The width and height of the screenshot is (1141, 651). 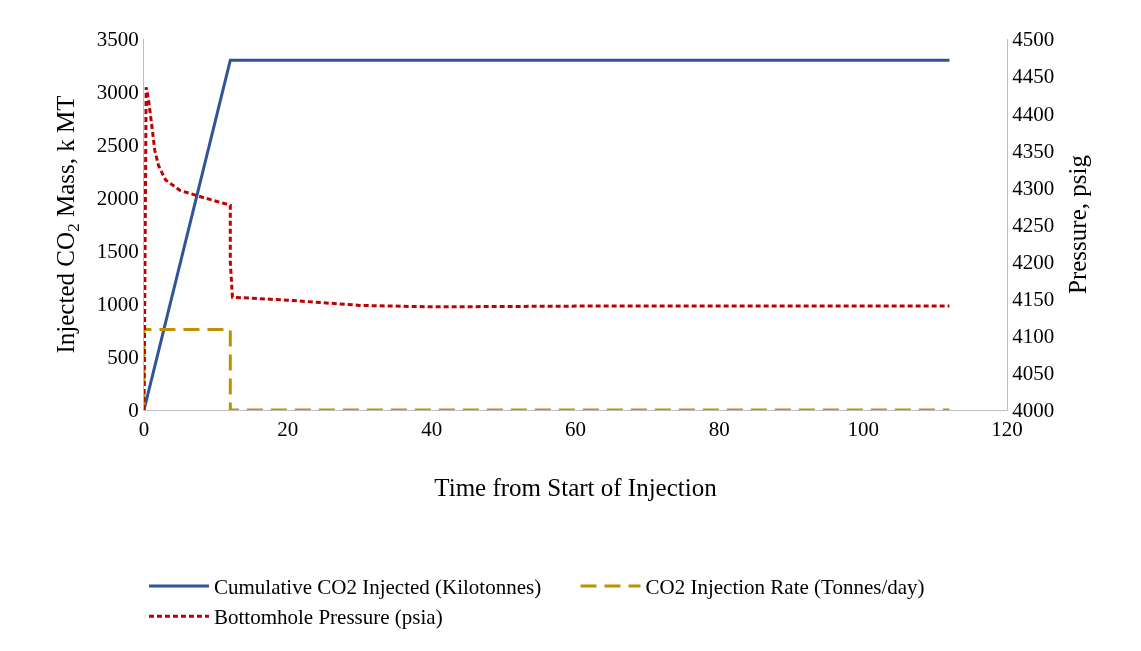 What do you see at coordinates (117, 251) in the screenshot?
I see `y-tick-label: 1500` at bounding box center [117, 251].